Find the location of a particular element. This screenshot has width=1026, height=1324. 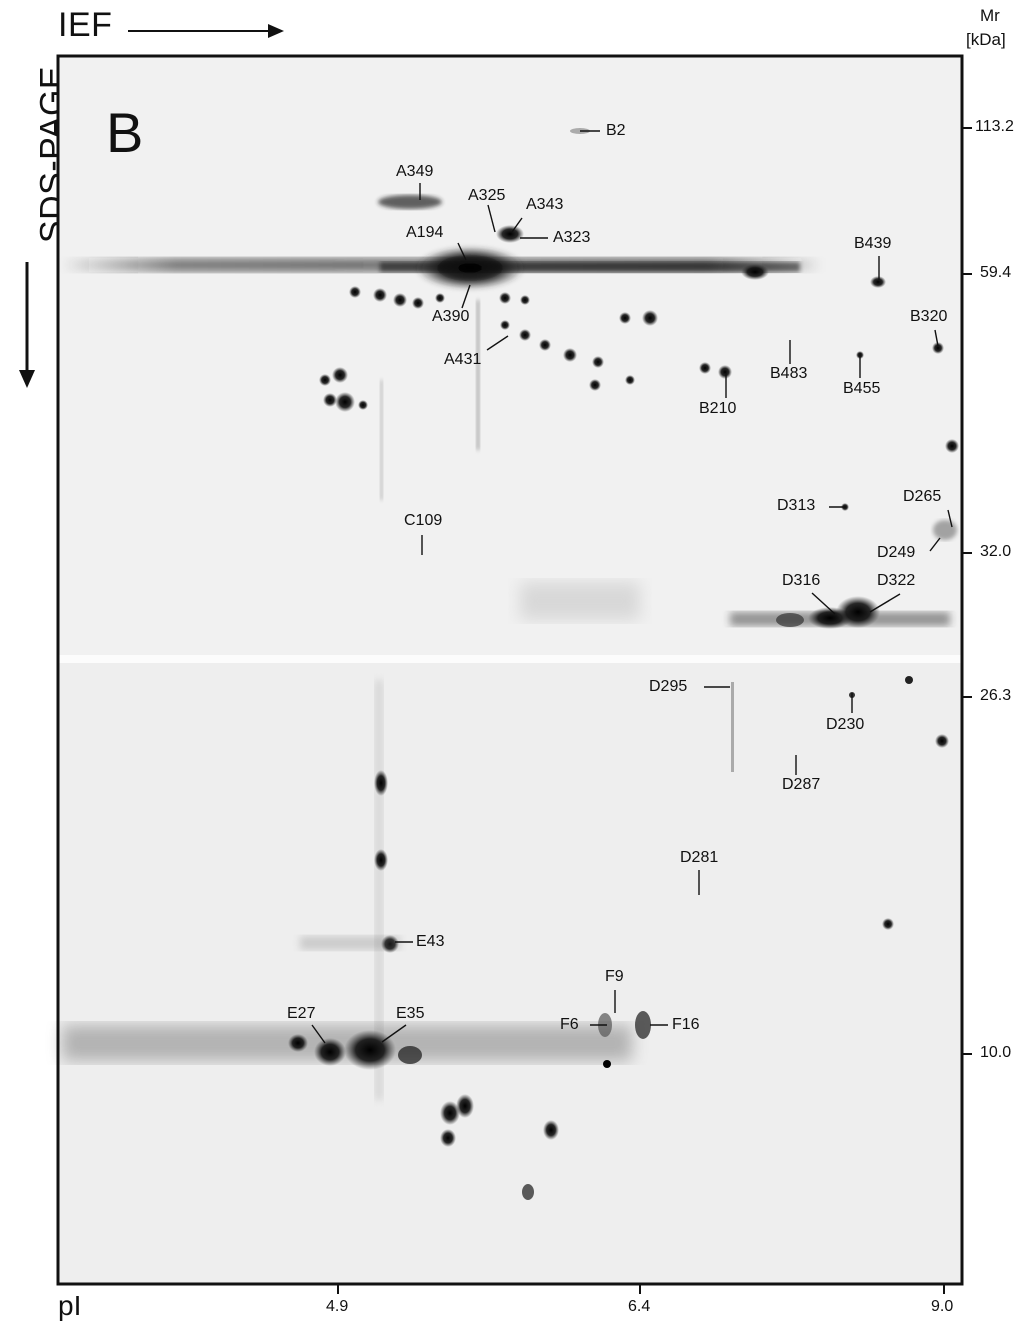

spot-label-d249: D249 is located at coordinates (896, 552).